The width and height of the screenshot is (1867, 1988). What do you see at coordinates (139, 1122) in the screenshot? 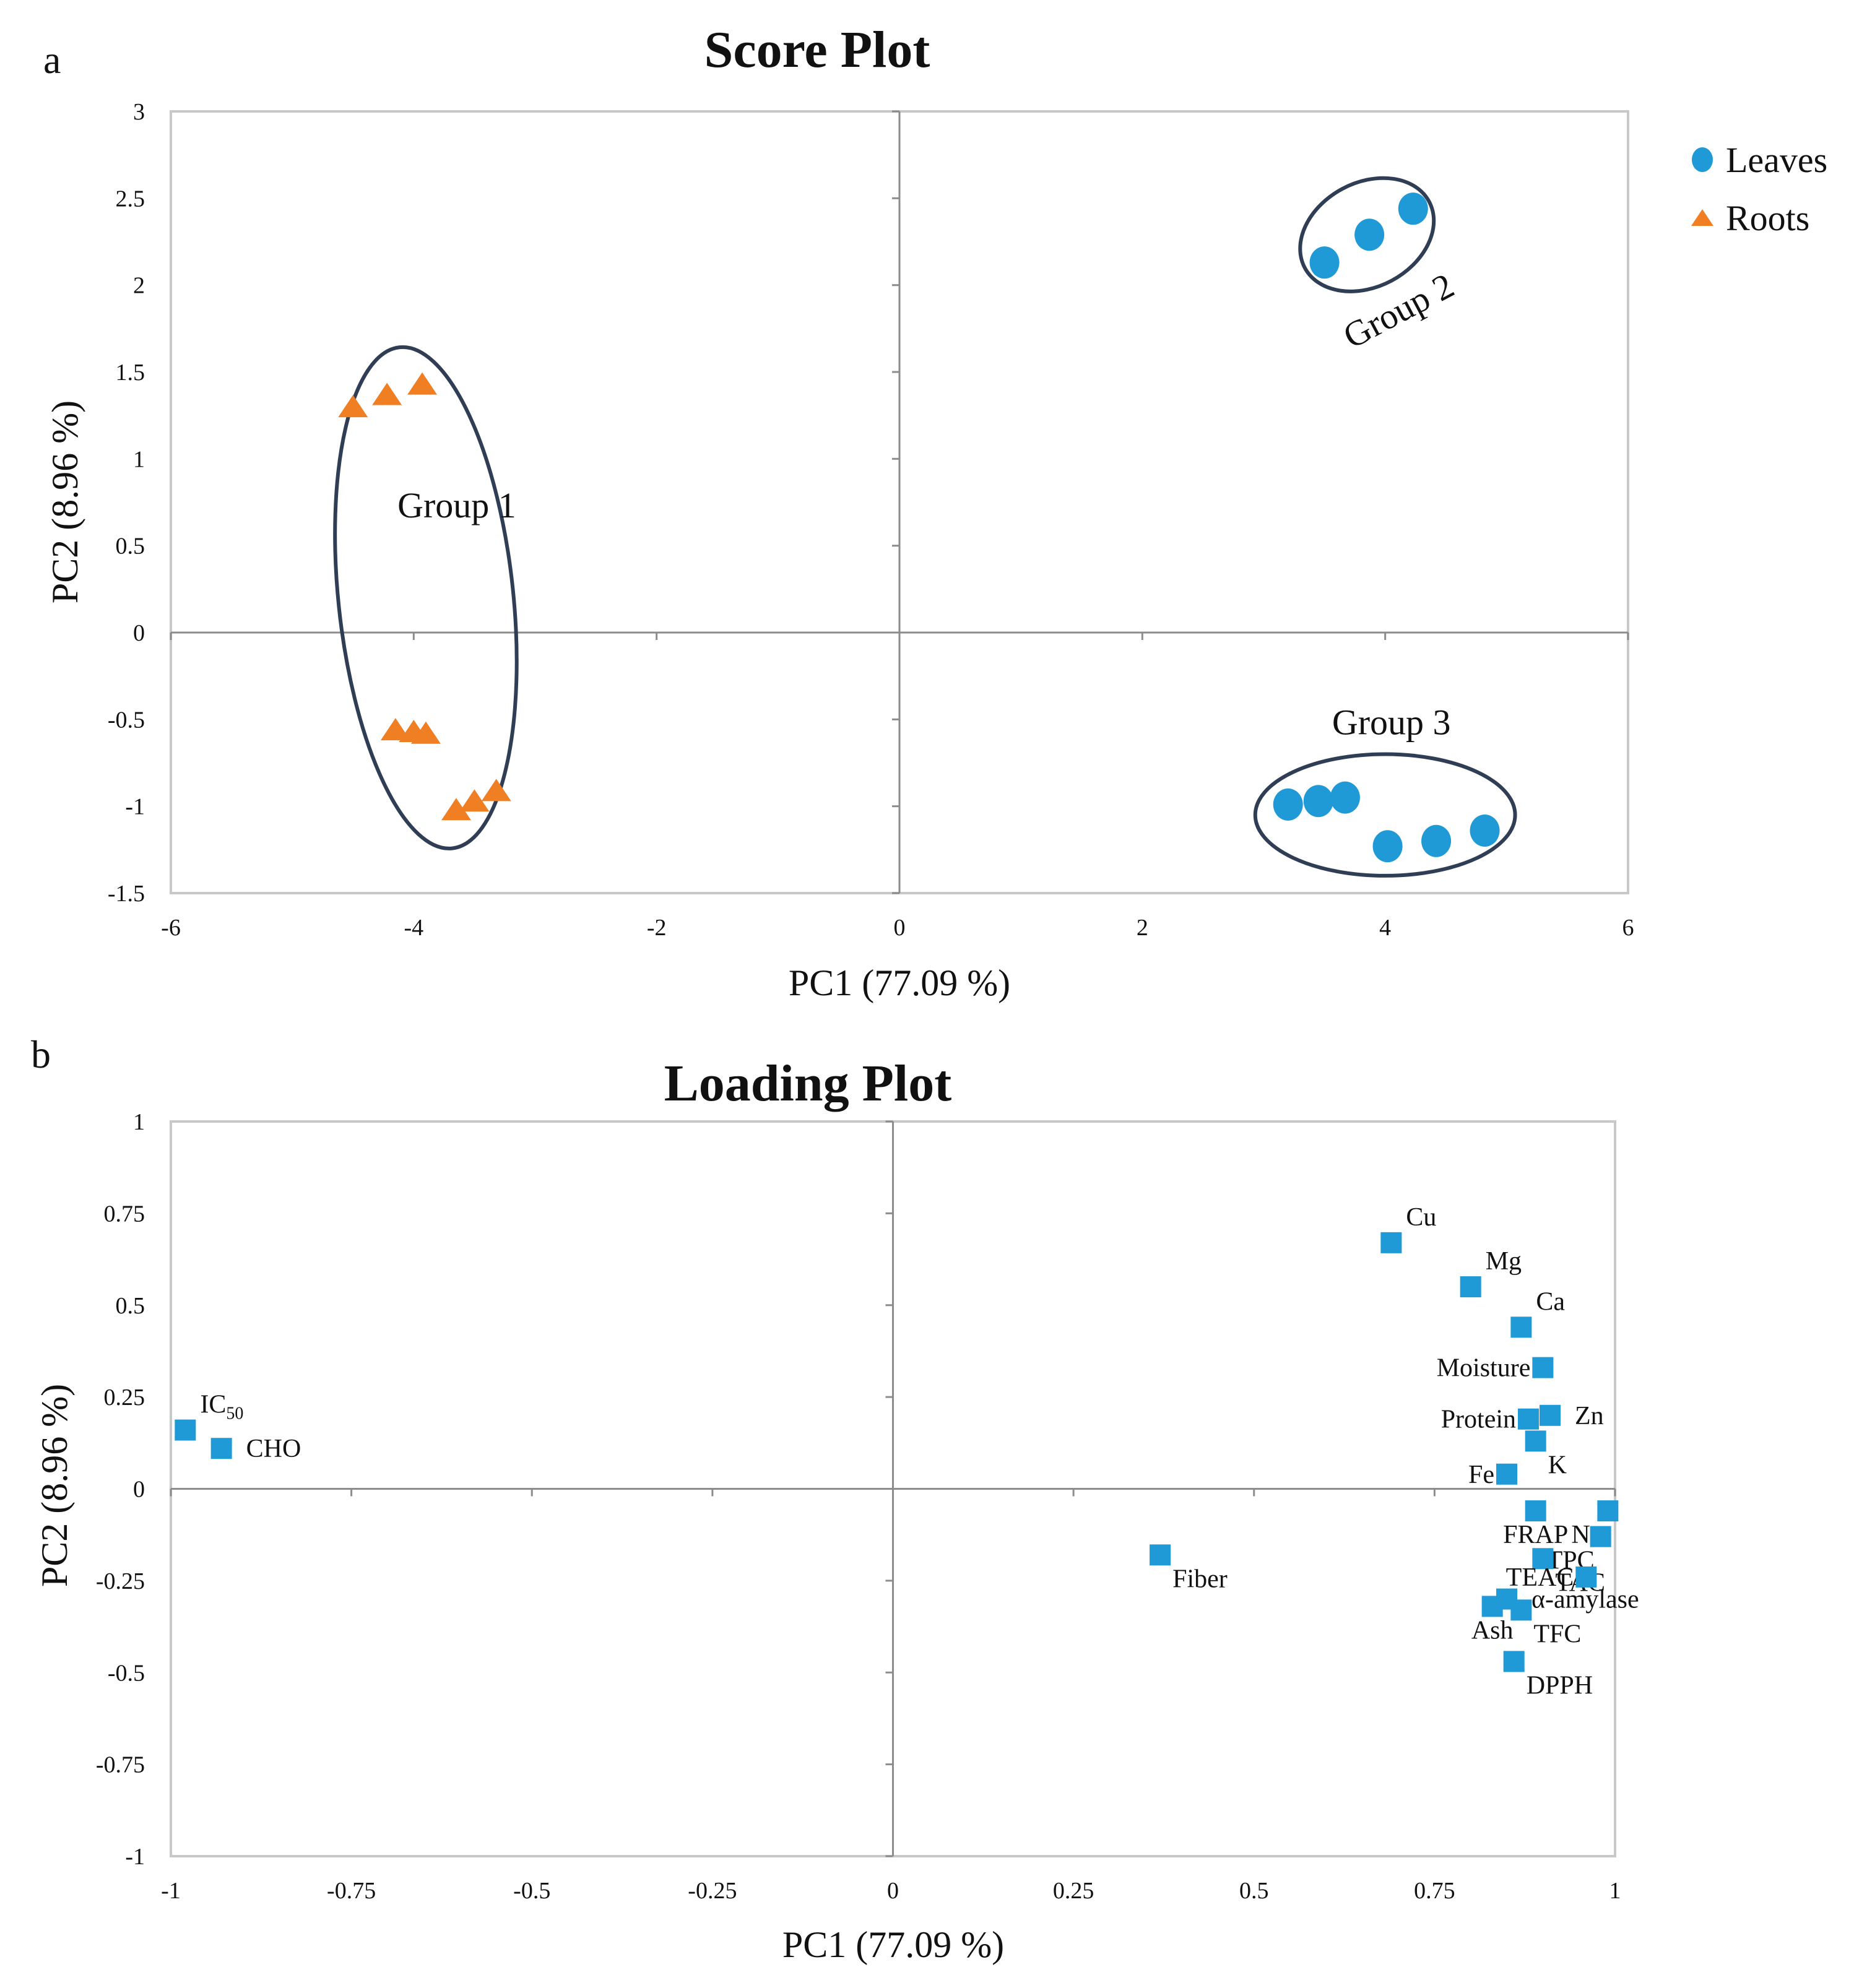
I see `loading-y-tick-label: 1` at bounding box center [139, 1122].